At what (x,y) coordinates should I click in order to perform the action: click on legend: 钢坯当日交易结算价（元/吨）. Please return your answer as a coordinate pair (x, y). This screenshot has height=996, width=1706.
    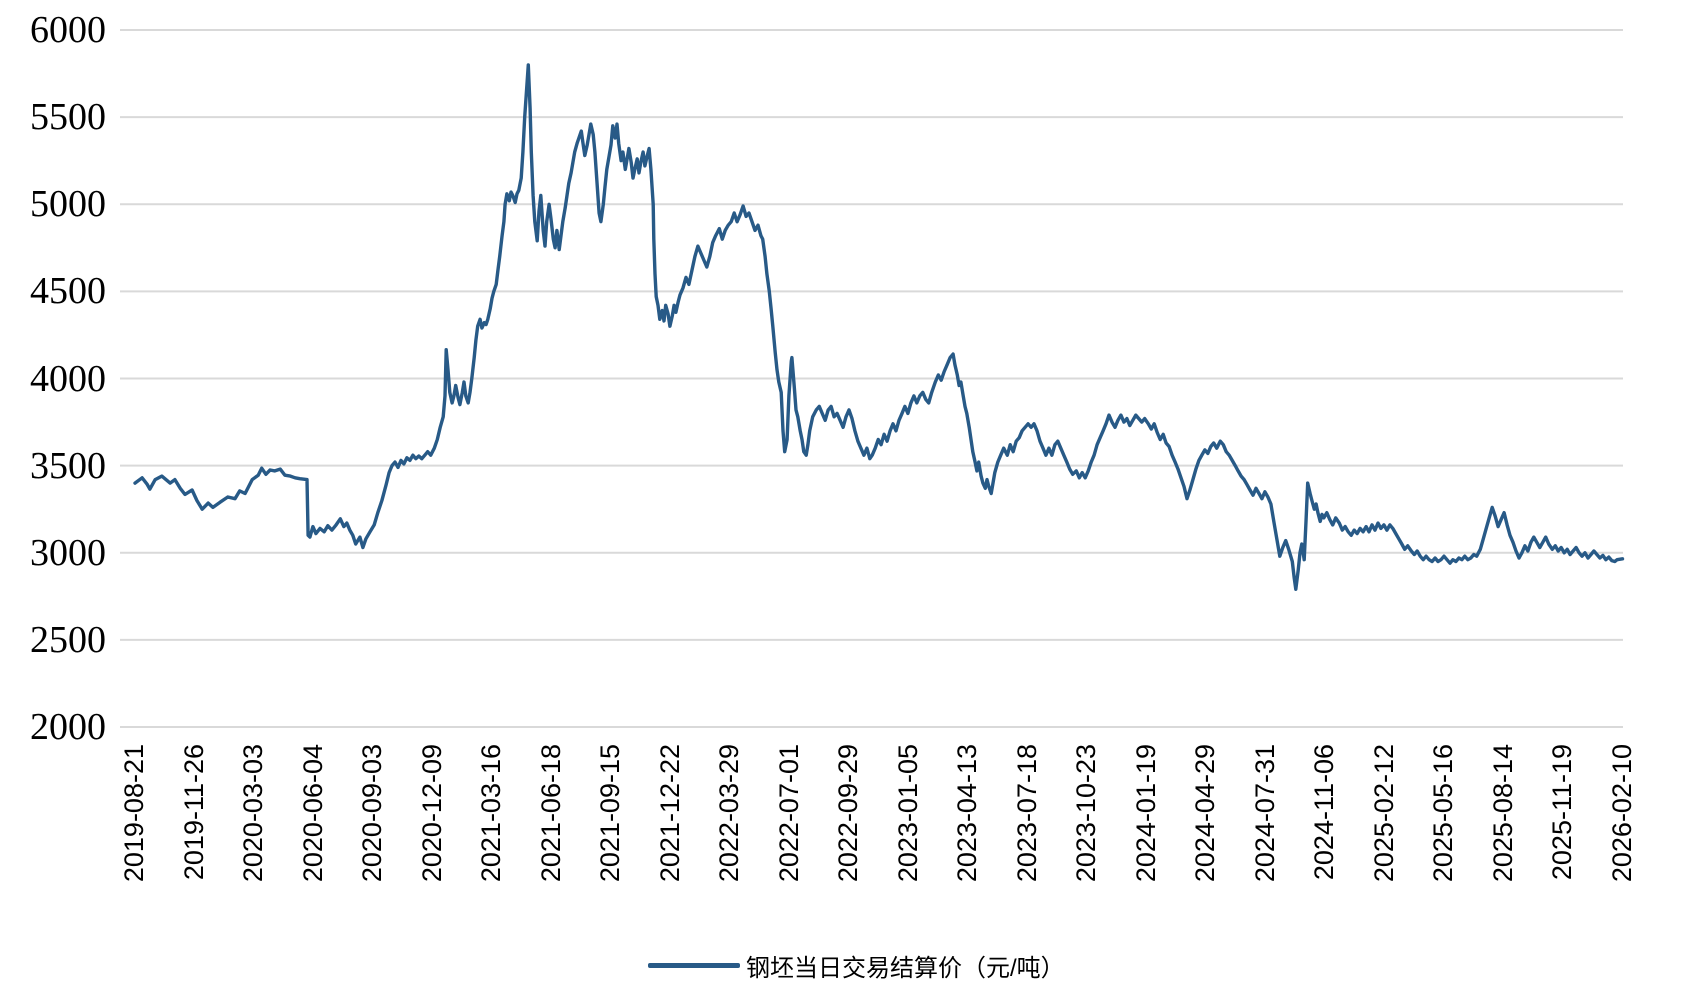
    Looking at the image, I should click on (856, 965).